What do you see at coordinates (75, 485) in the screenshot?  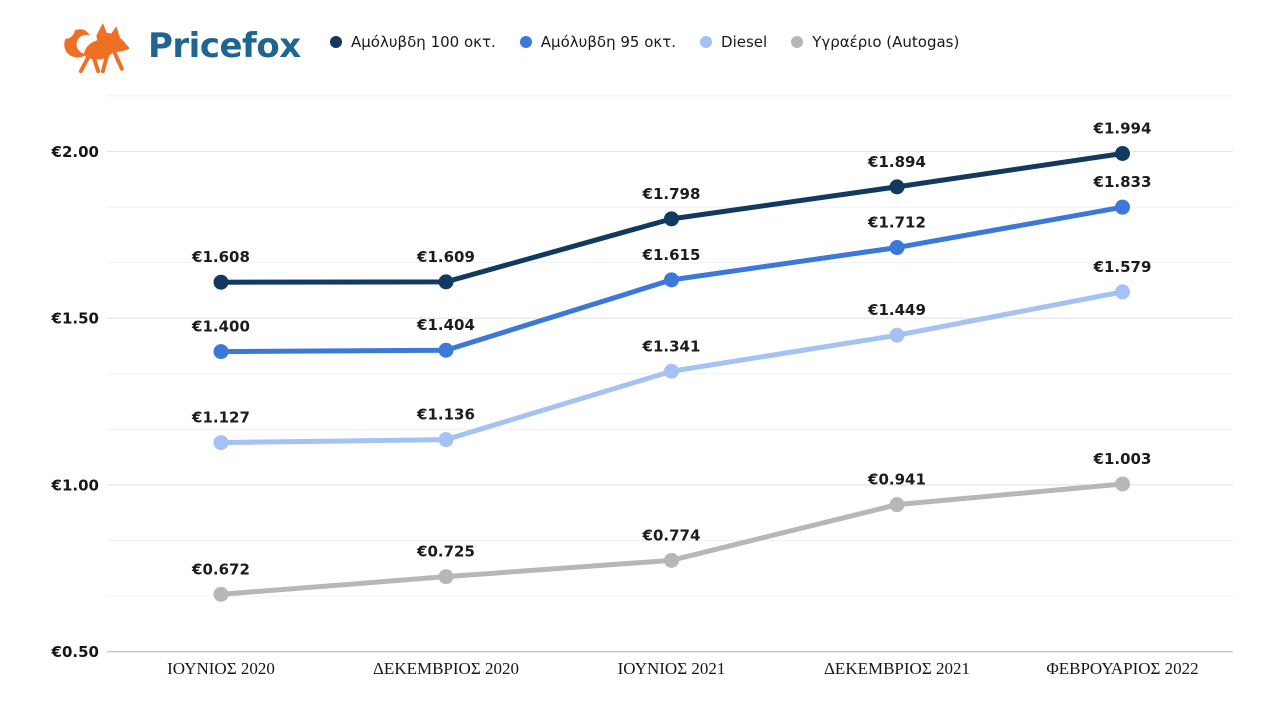 I see `y-axis-tick-label: €1.00` at bounding box center [75, 485].